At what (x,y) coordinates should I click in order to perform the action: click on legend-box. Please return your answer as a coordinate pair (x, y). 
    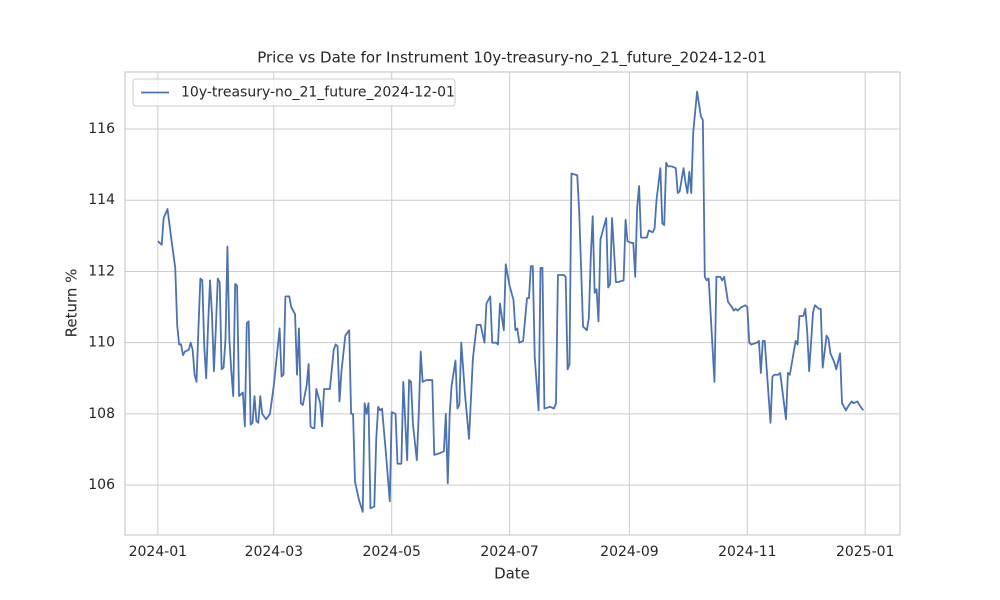
    Looking at the image, I should click on (294, 92).